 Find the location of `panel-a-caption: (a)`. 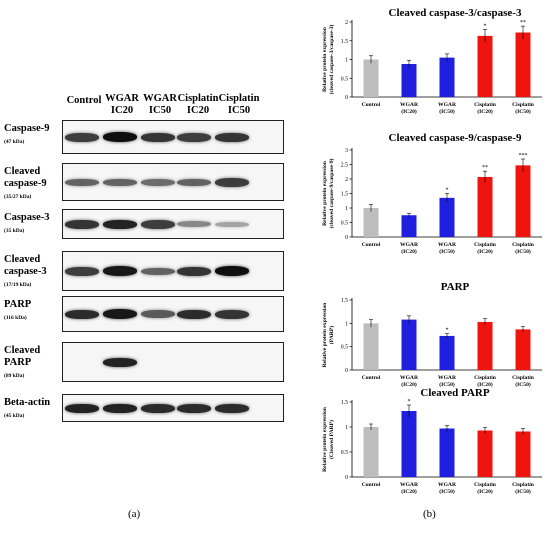

panel-a-caption: (a) is located at coordinates (134, 514).